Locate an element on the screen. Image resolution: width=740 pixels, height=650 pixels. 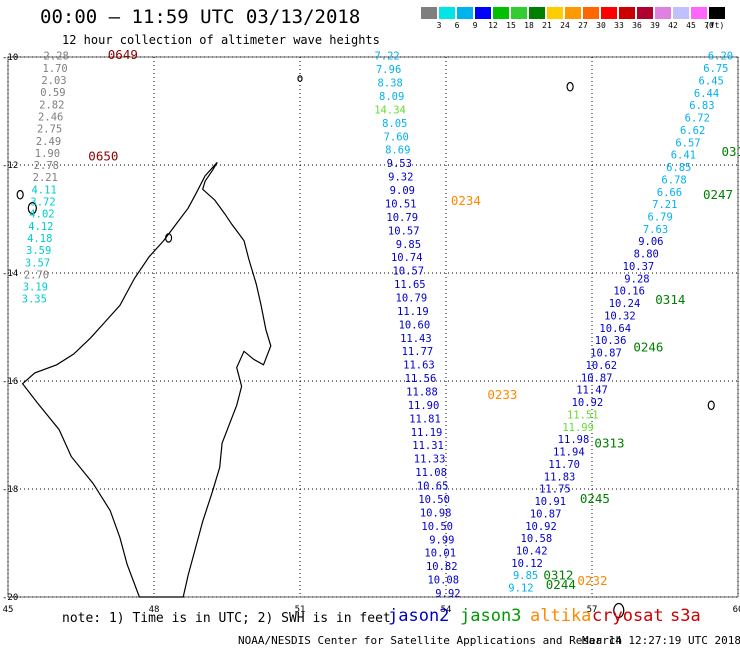
east-track-value: 6.83 is located at coordinates (701, 106).